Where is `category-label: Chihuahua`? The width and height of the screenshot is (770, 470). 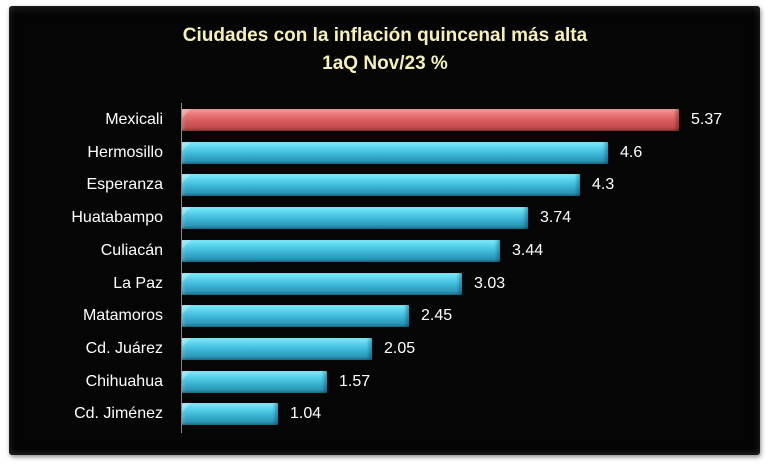 category-label: Chihuahua is located at coordinates (124, 381).